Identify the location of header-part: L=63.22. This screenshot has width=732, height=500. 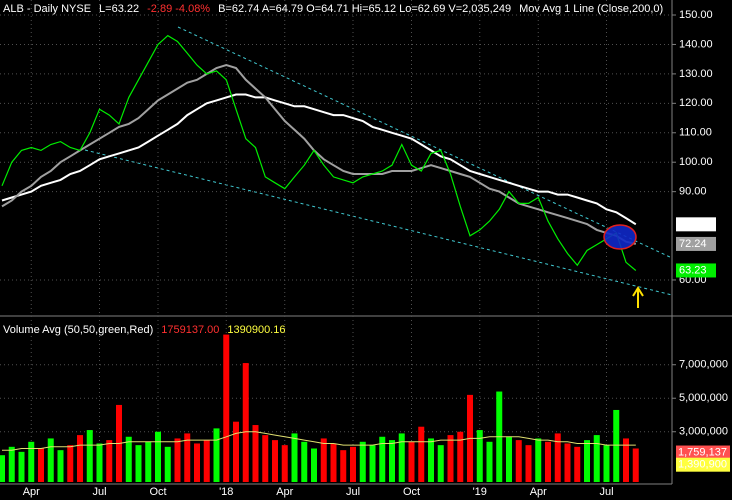
(119, 9).